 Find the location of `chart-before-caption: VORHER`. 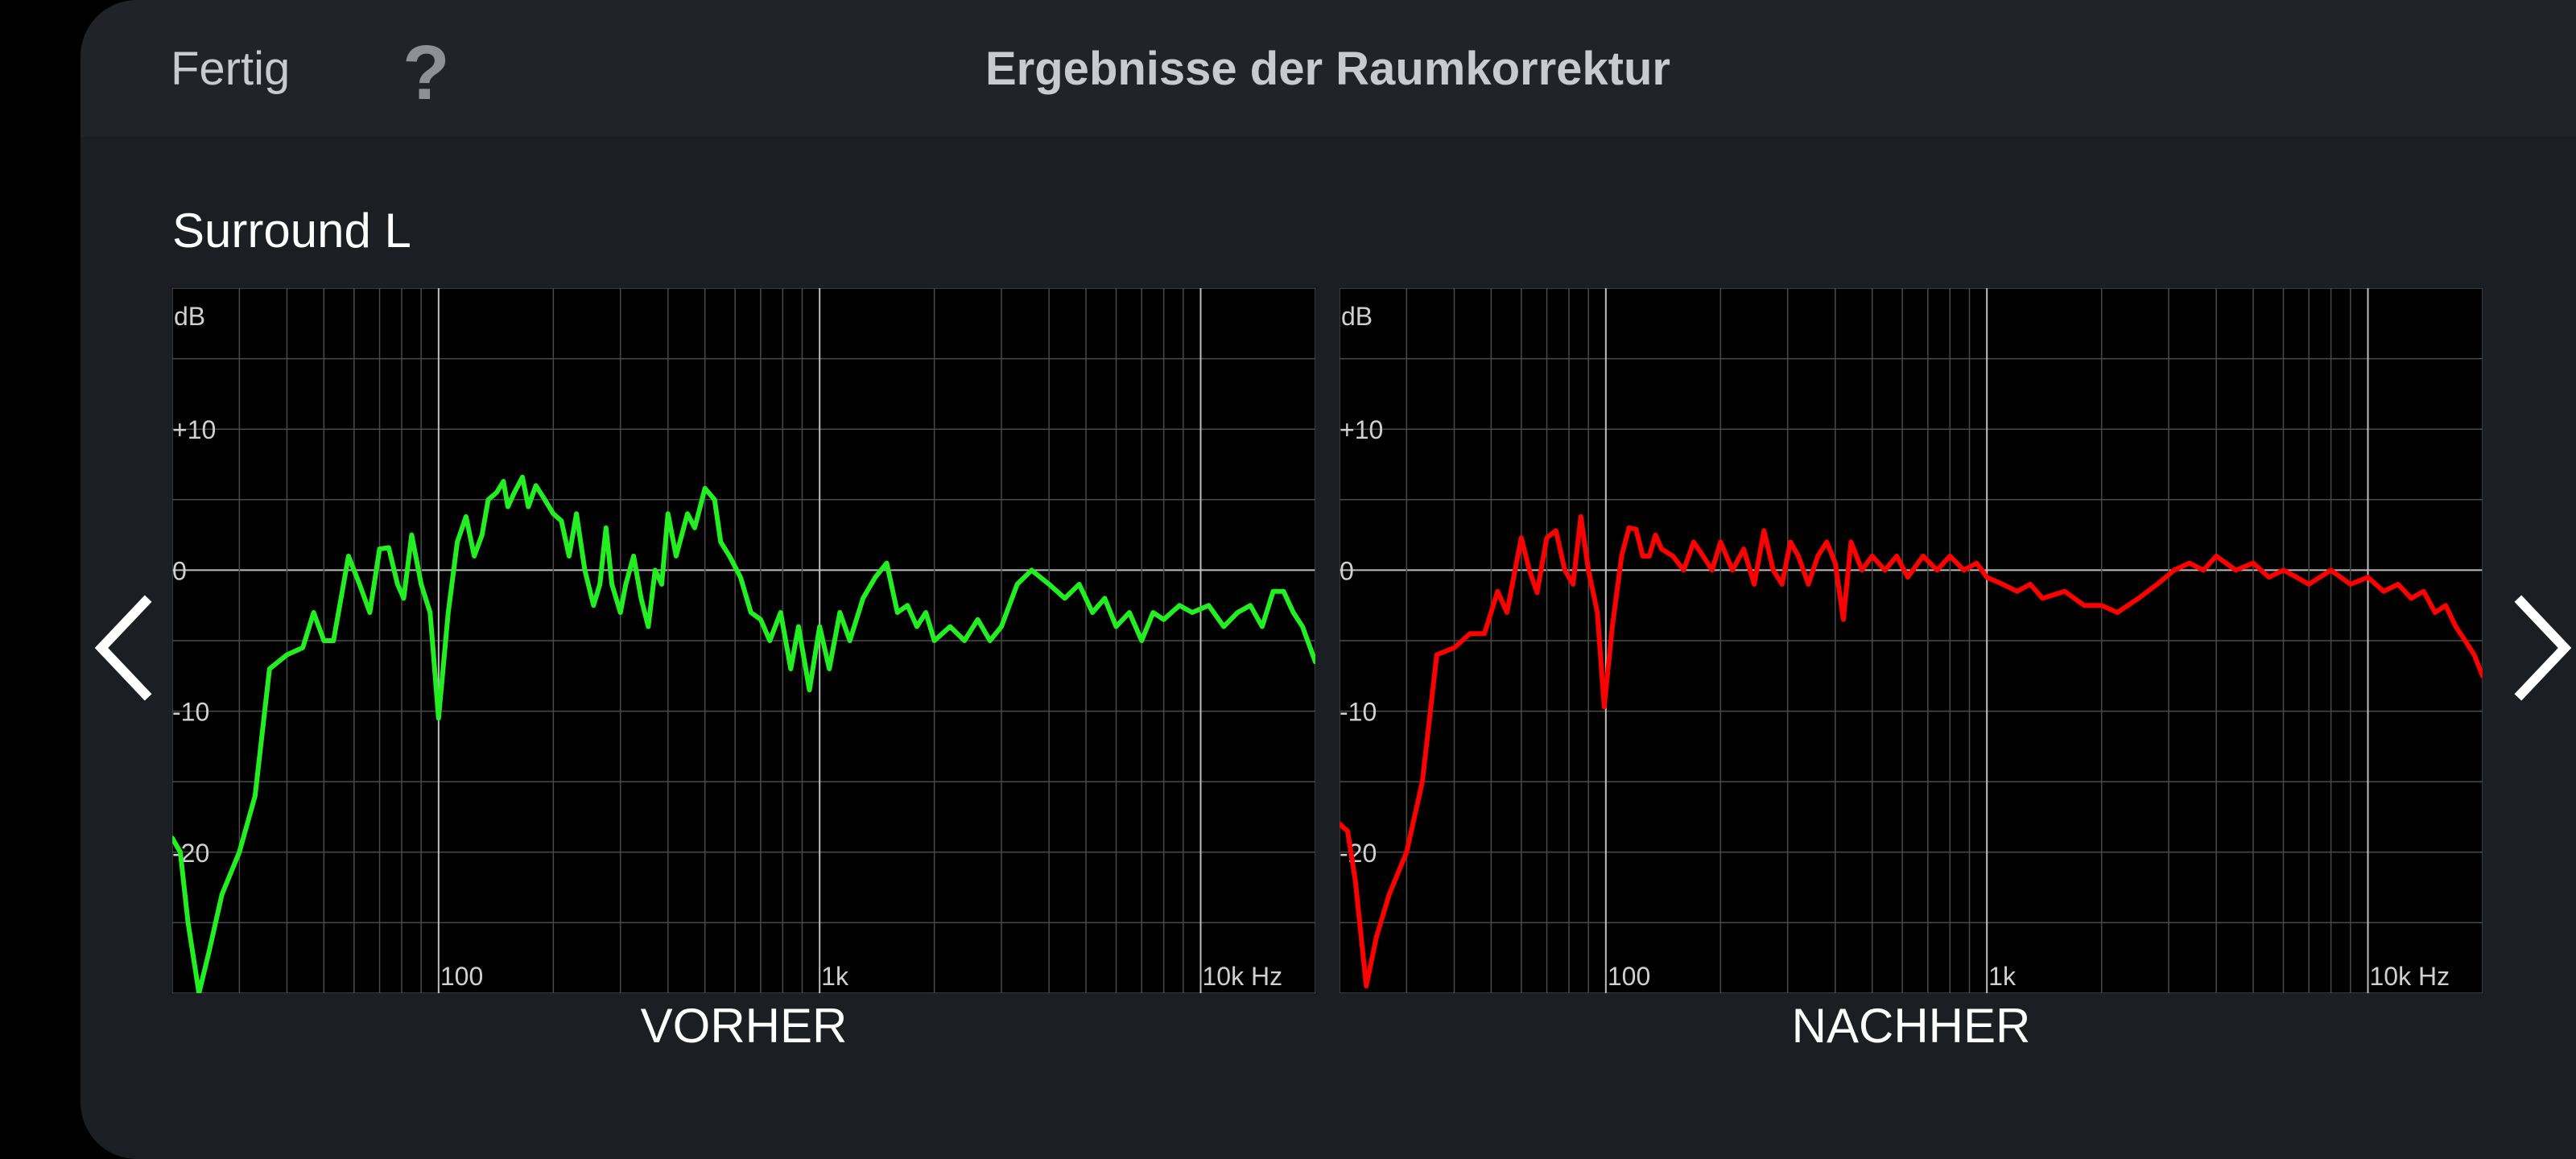

chart-before-caption: VORHER is located at coordinates (744, 1026).